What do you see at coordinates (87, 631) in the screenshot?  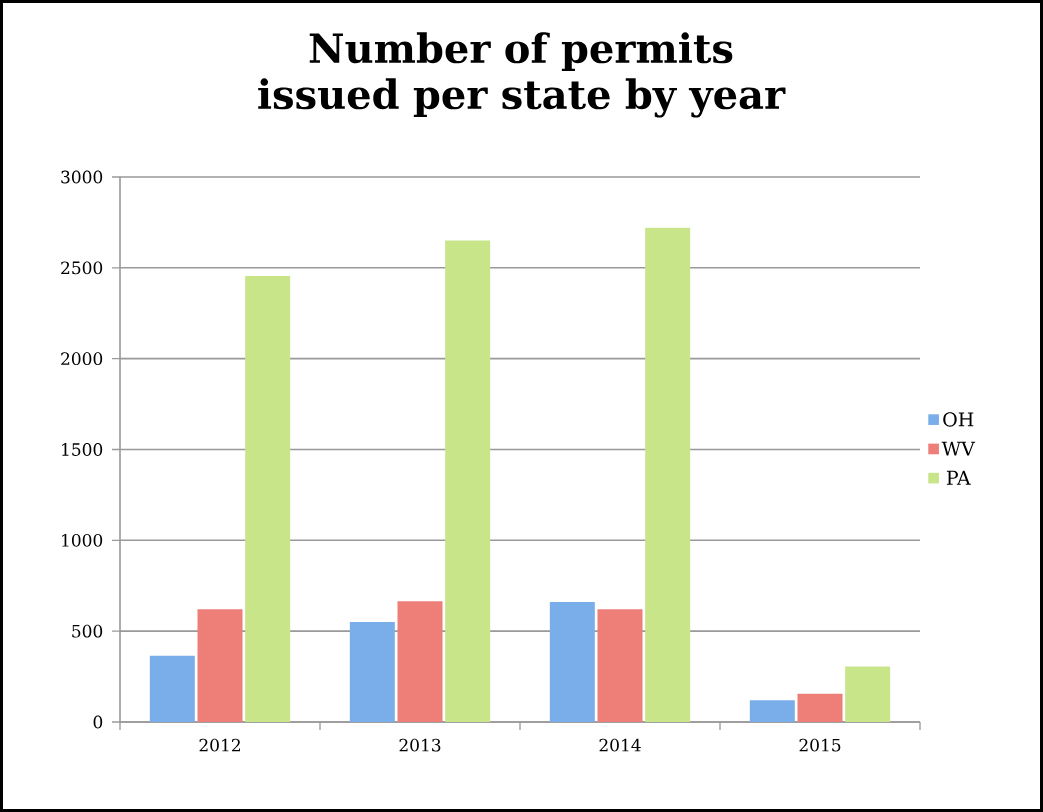 I see `y-tick-label: 500` at bounding box center [87, 631].